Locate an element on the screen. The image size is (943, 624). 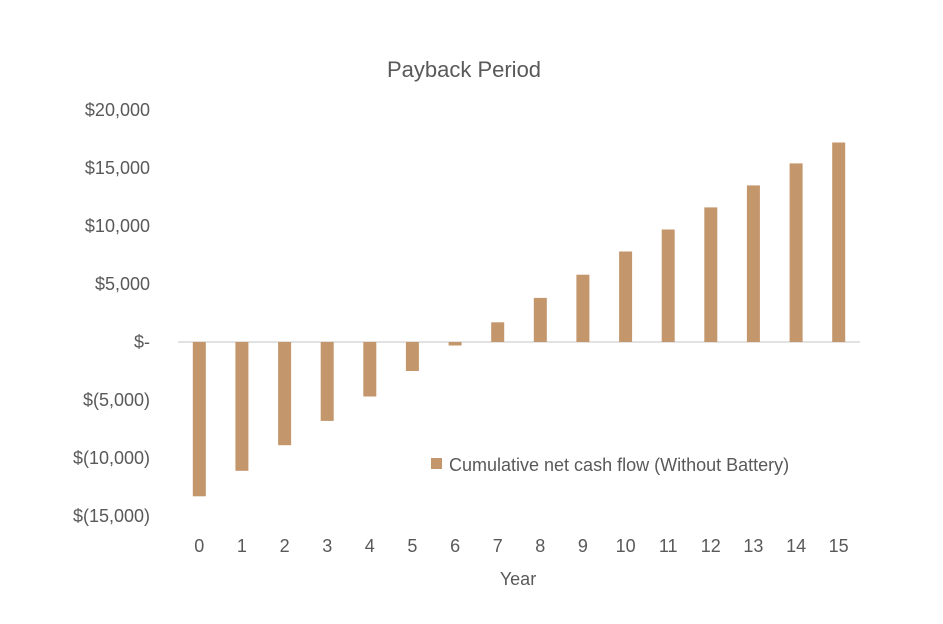
x-tick-label: 0 is located at coordinates (199, 546).